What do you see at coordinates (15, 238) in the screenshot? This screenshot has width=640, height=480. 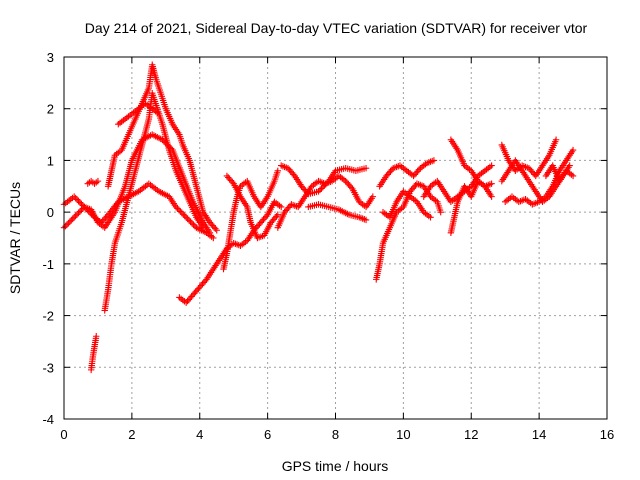 I see `y-axis-label: SDTVAR / TECUs` at bounding box center [15, 238].